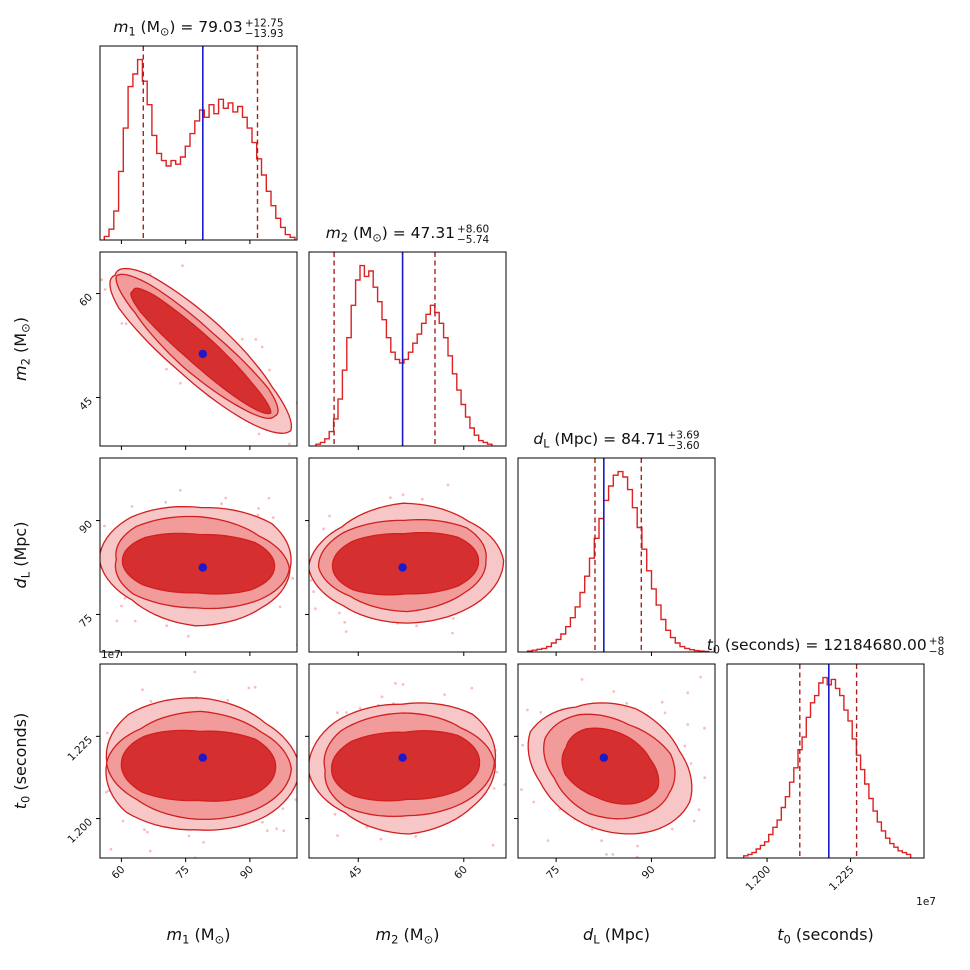 This screenshot has width=970, height=970. I want to click on y-axis-offset-label: 1e7, so click(111, 655).